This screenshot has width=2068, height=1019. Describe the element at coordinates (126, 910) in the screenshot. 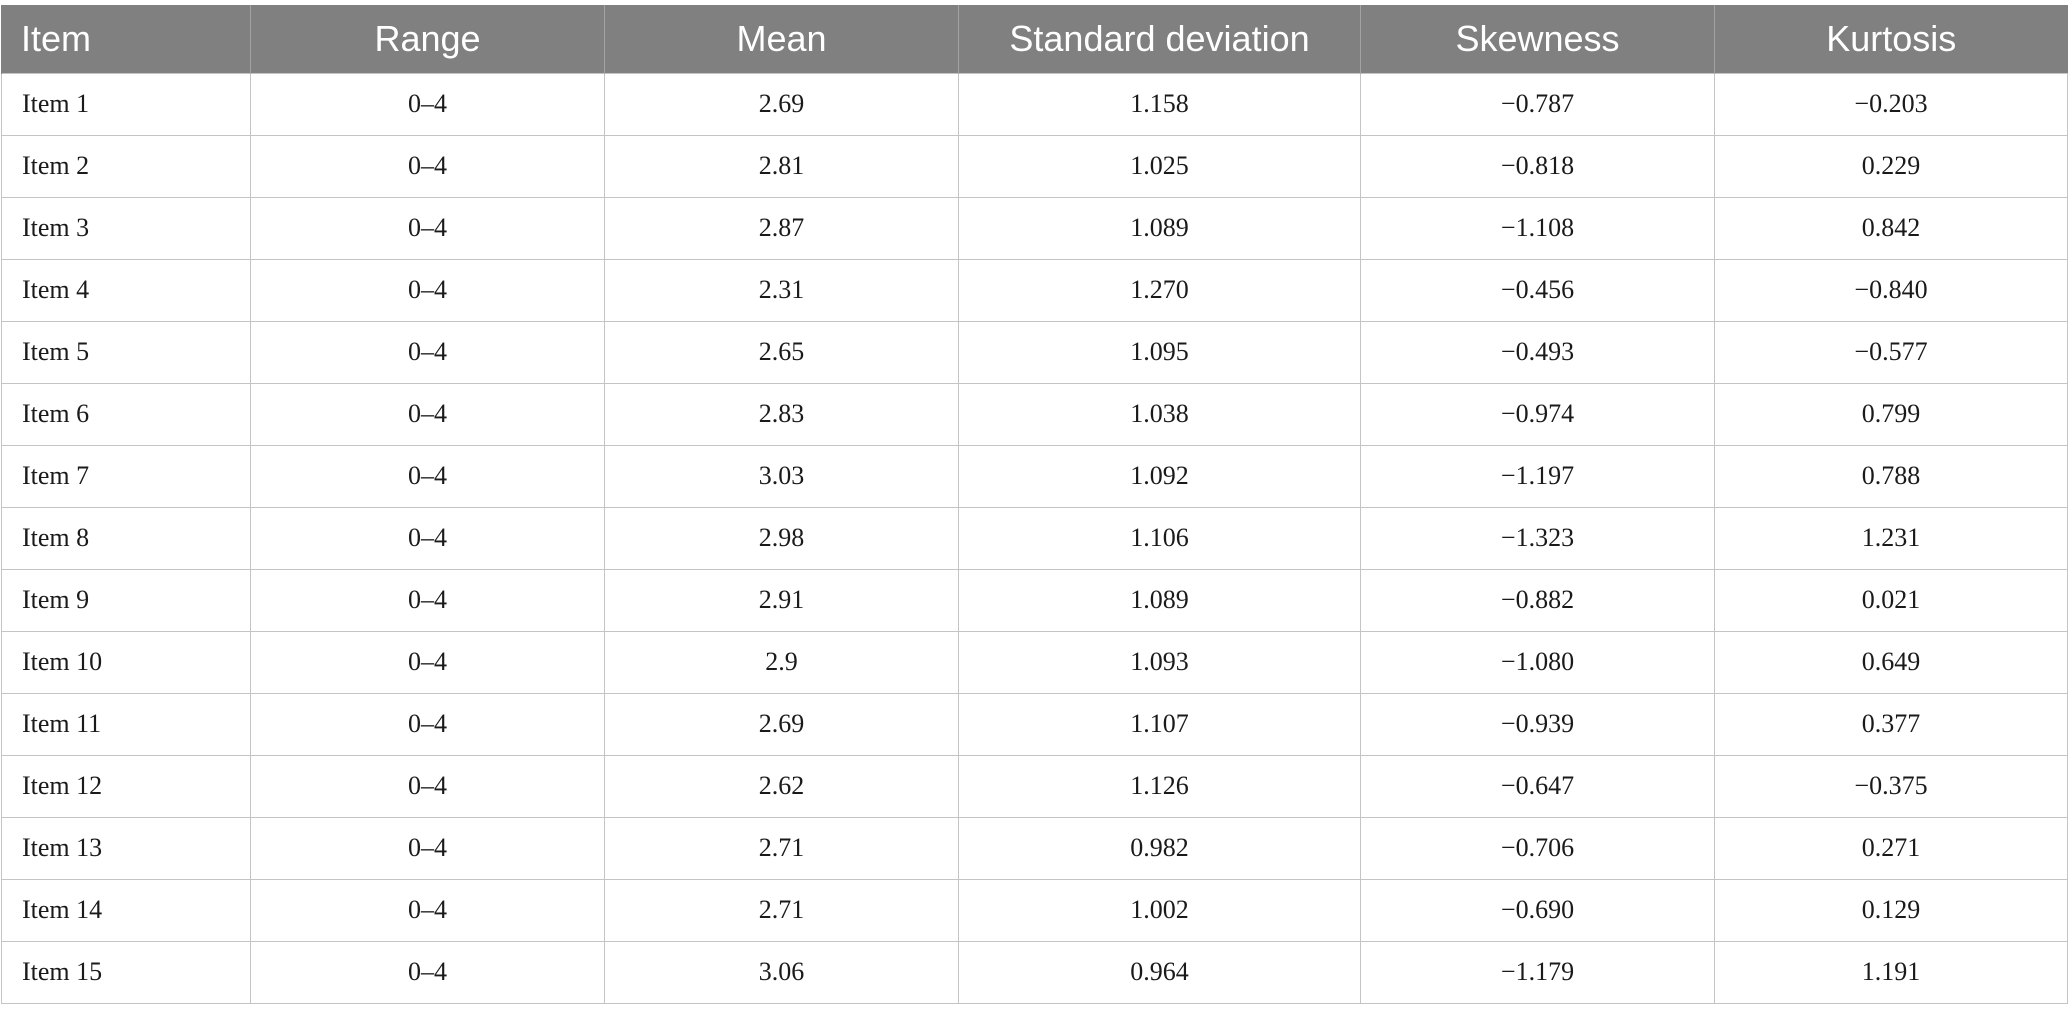

I see `item-cell: Item 14` at that location.